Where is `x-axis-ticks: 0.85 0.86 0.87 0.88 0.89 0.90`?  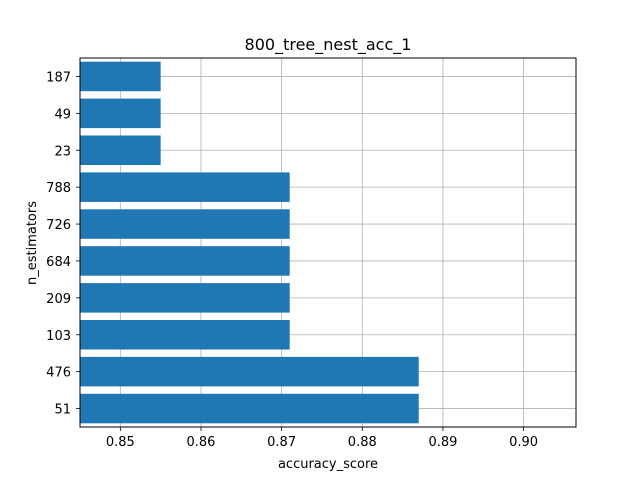 x-axis-ticks: 0.85 0.86 0.87 0.88 0.89 0.90 is located at coordinates (322, 438).